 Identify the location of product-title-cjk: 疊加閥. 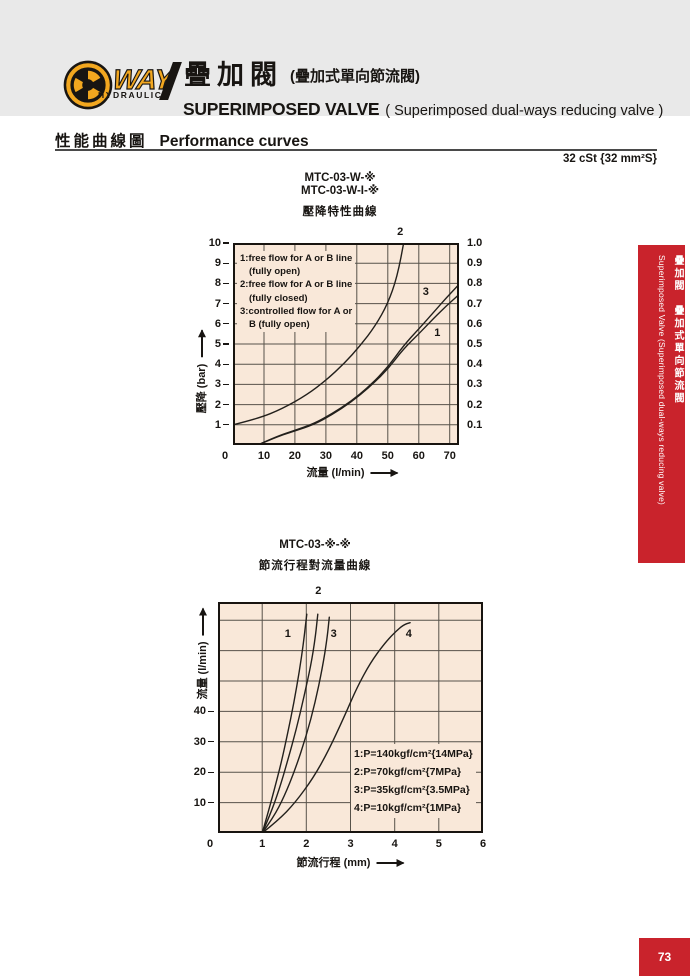
(233, 75).